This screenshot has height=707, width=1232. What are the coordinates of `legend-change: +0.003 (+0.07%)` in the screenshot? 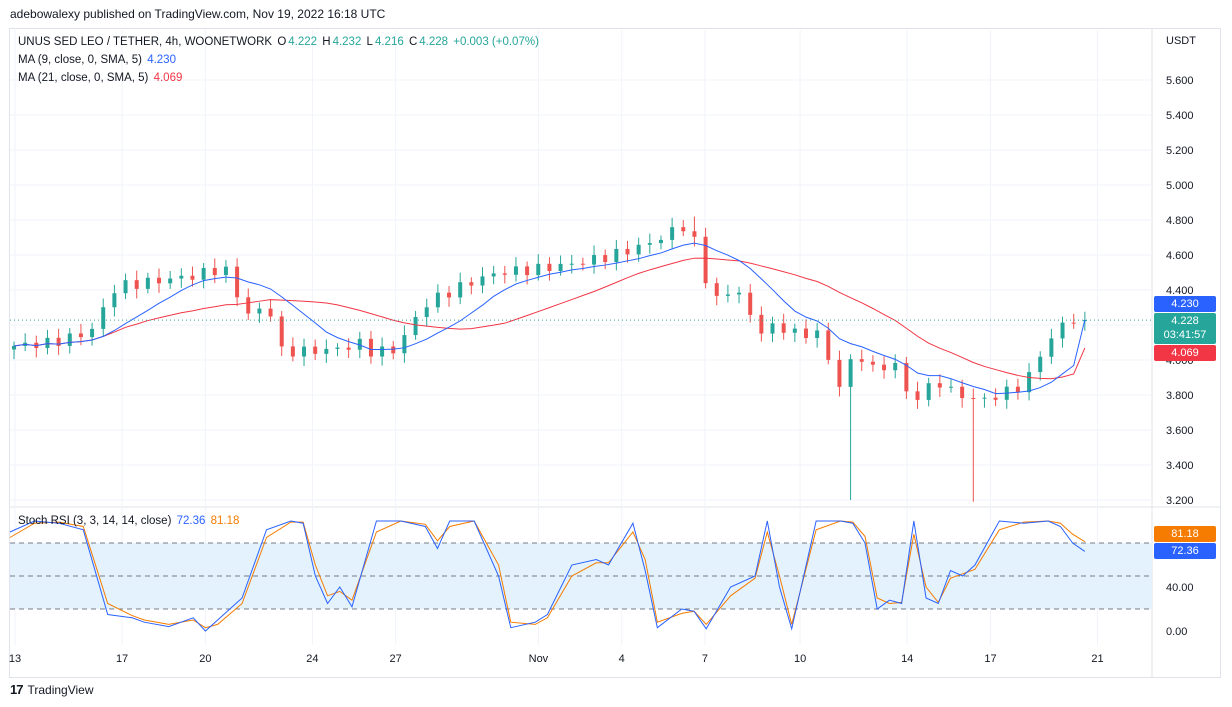 It's located at (496, 42).